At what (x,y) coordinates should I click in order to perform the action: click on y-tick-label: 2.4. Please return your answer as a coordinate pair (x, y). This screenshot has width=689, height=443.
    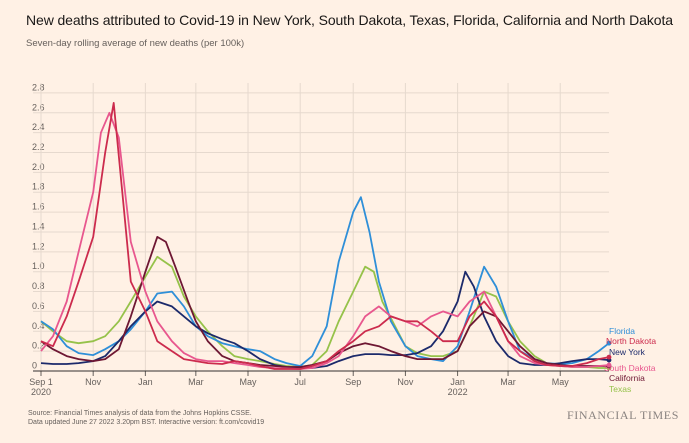
    Looking at the image, I should click on (38, 127).